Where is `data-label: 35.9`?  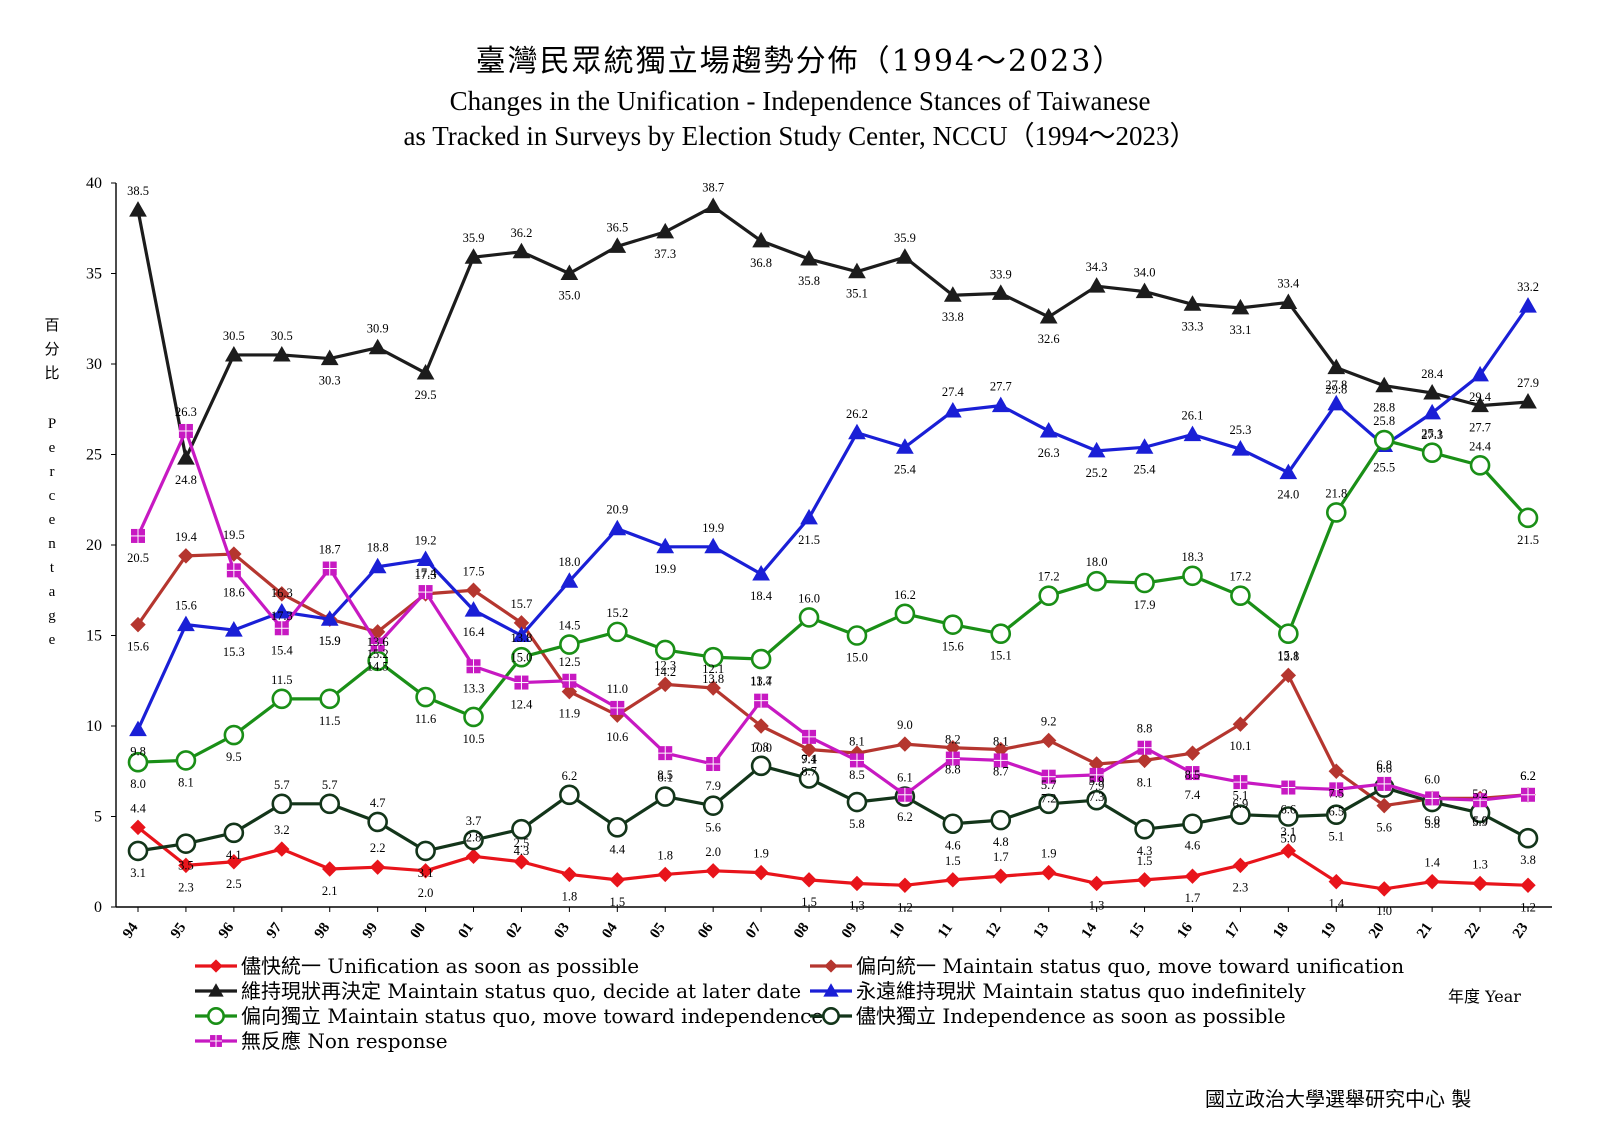 data-label: 35.9 is located at coordinates (474, 238).